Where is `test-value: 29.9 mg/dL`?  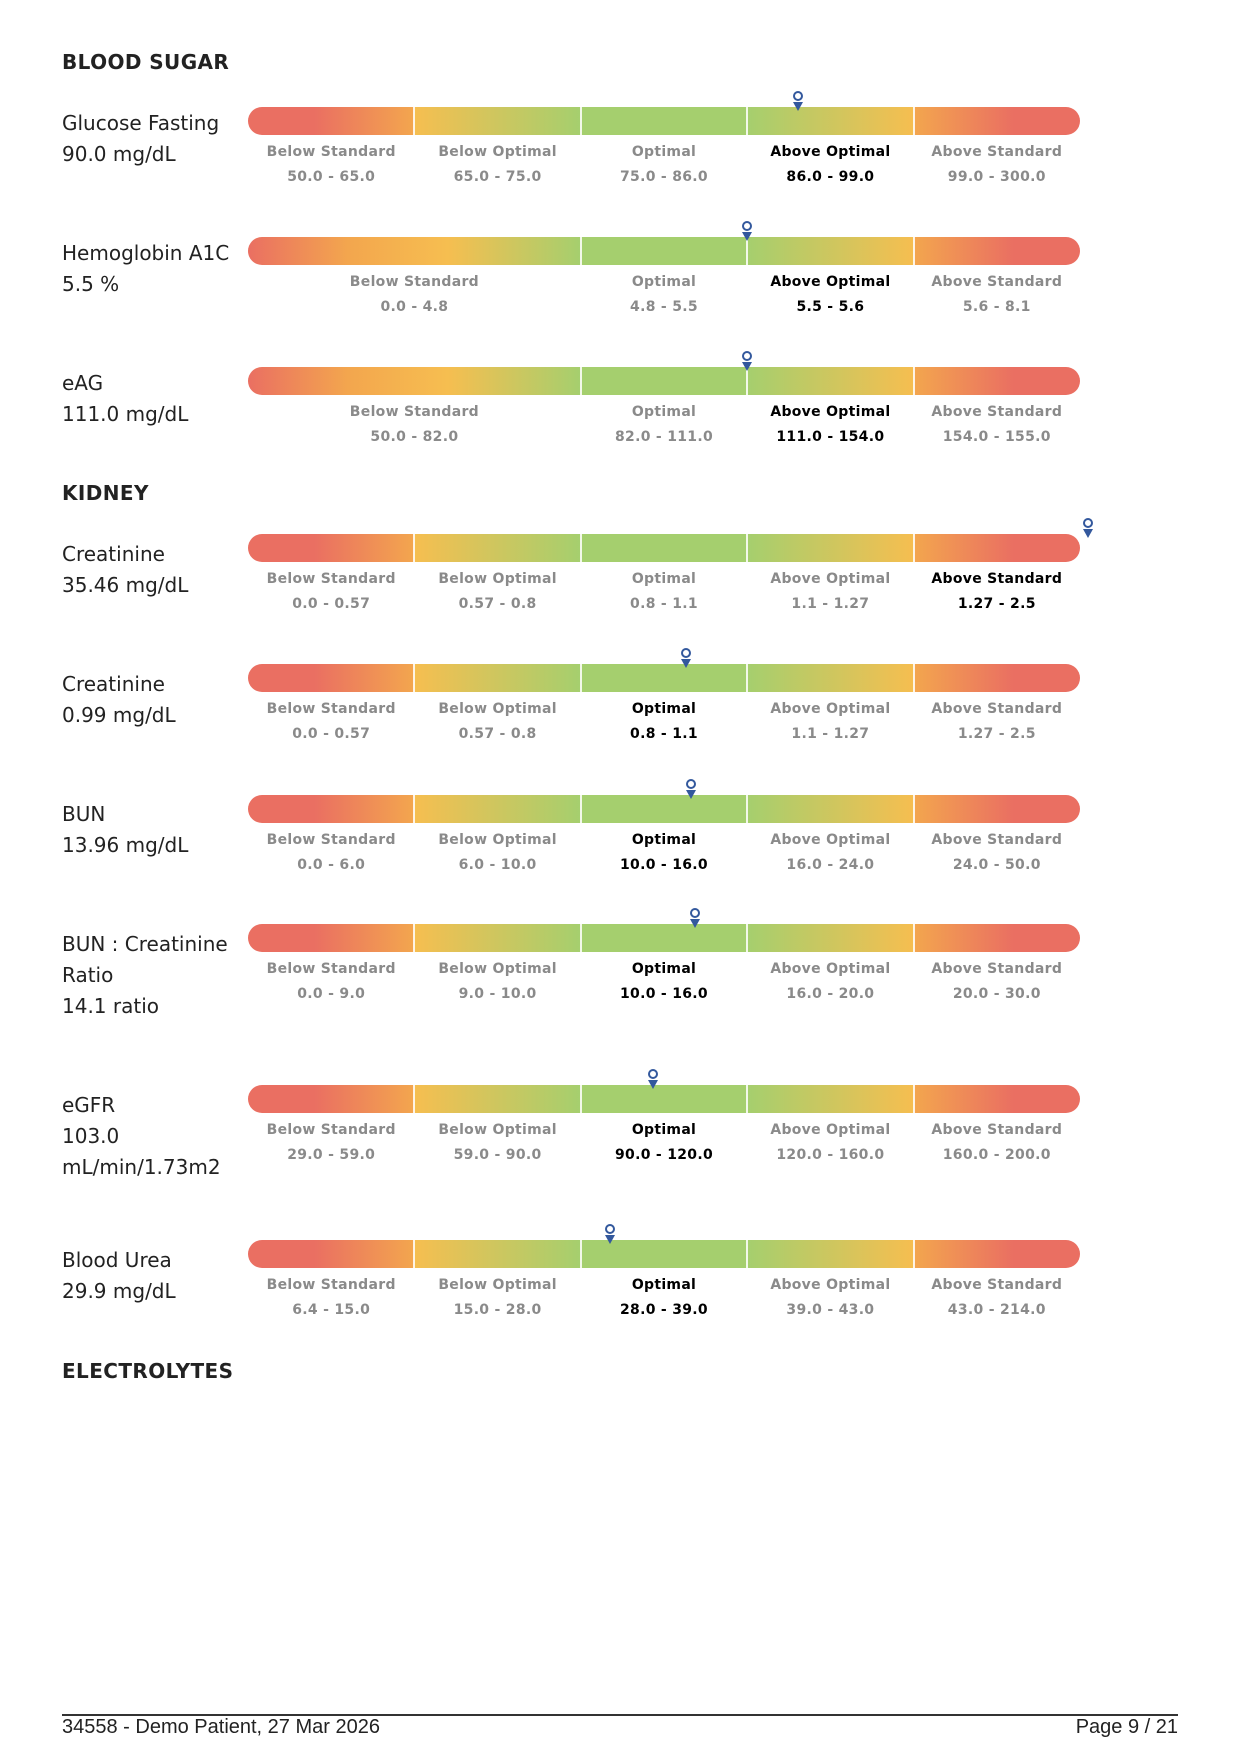
test-value: 29.9 mg/dL is located at coordinates (119, 1291).